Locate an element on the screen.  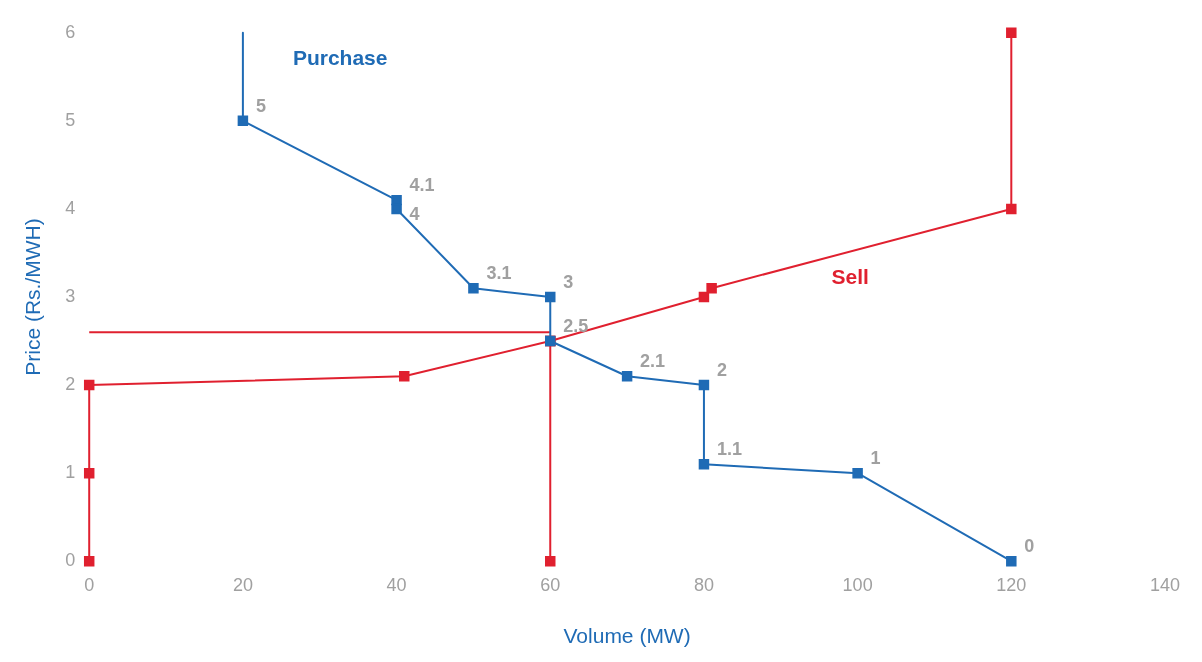
x-tick-label: 60 is located at coordinates (550, 584).